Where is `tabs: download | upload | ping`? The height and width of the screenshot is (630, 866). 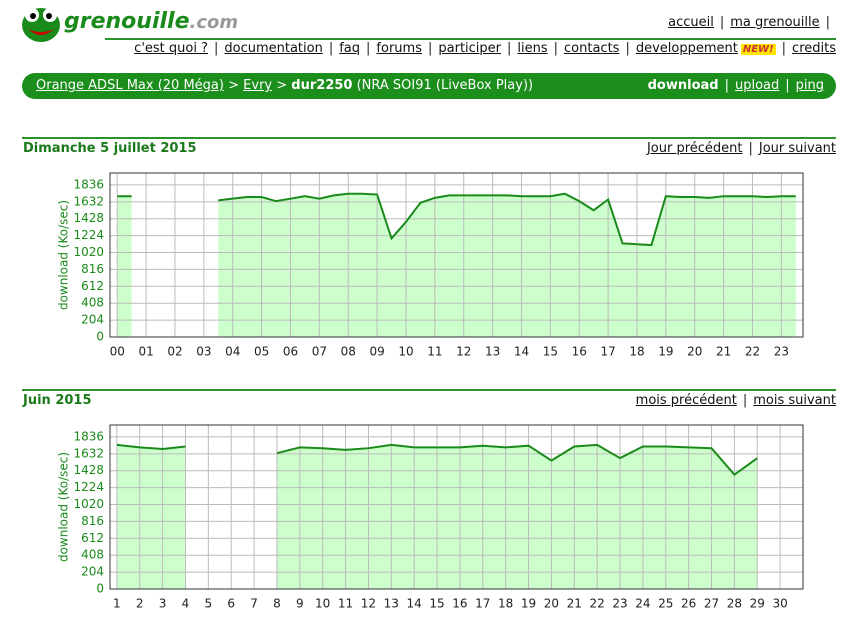
tabs: download | upload | ping is located at coordinates (736, 85).